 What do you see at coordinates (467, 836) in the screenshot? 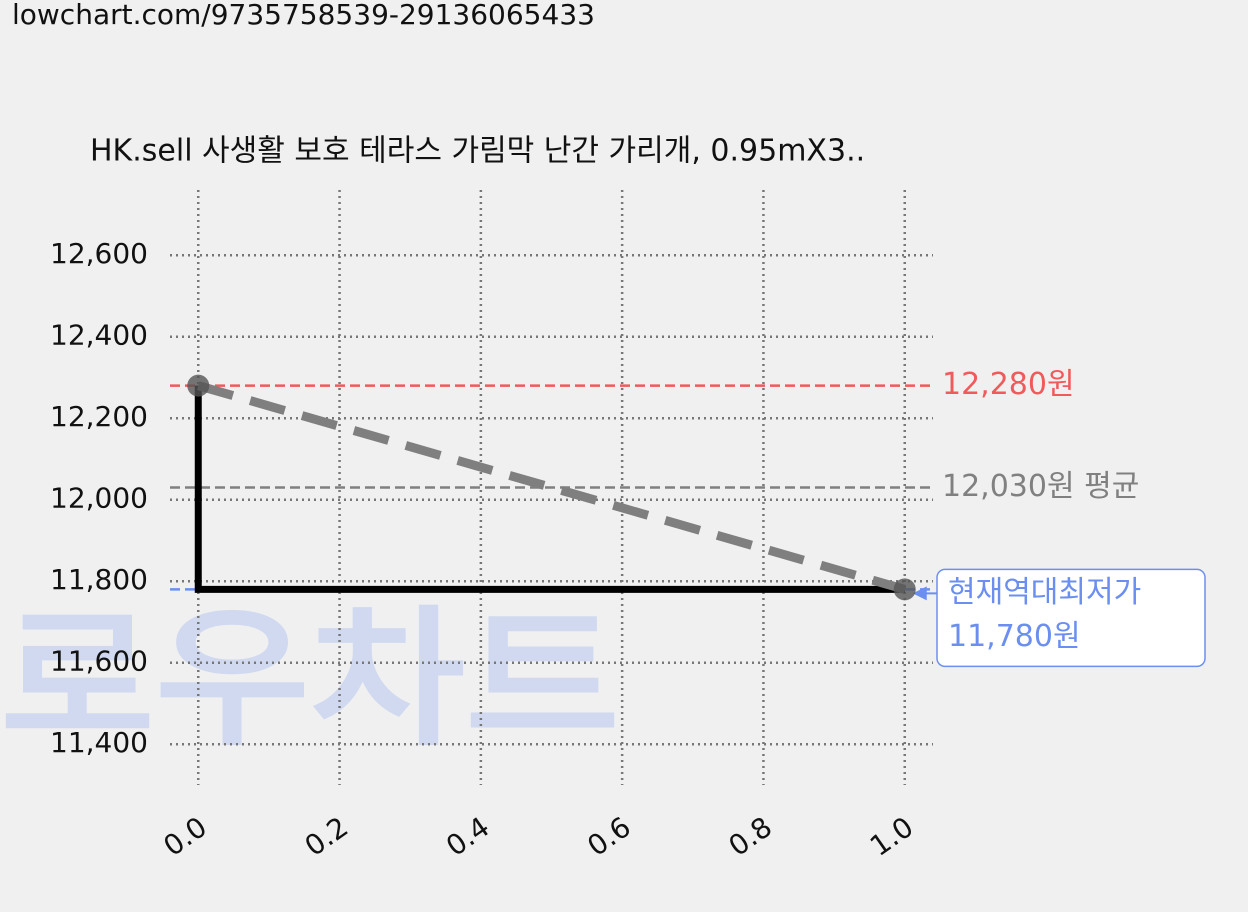
I see `x-tick-label: 0.4` at bounding box center [467, 836].